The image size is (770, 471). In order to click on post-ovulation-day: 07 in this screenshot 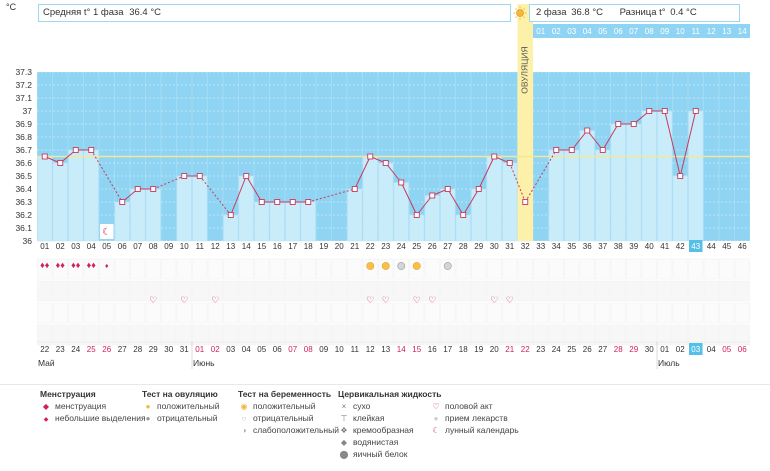, I will do `click(633, 31)`.